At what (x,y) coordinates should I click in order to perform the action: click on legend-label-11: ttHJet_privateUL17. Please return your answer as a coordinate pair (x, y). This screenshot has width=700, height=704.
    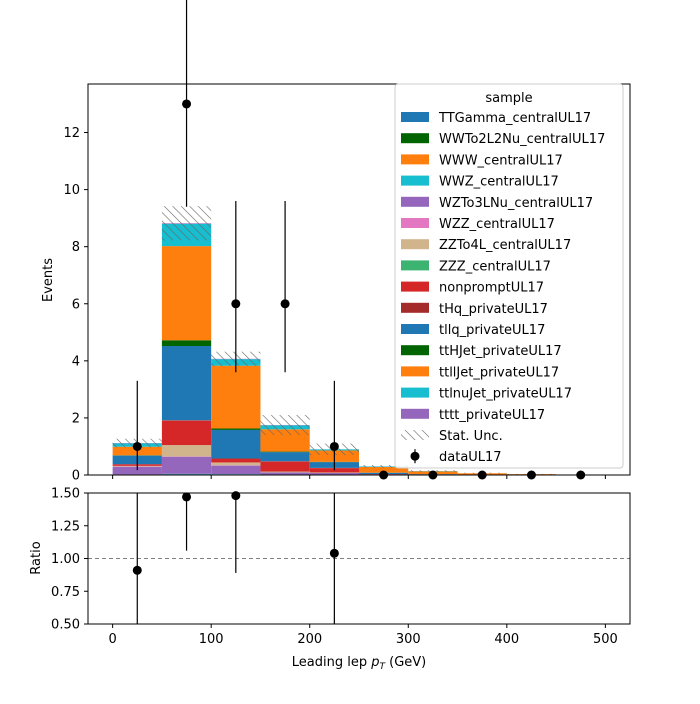
    Looking at the image, I should click on (500, 351).